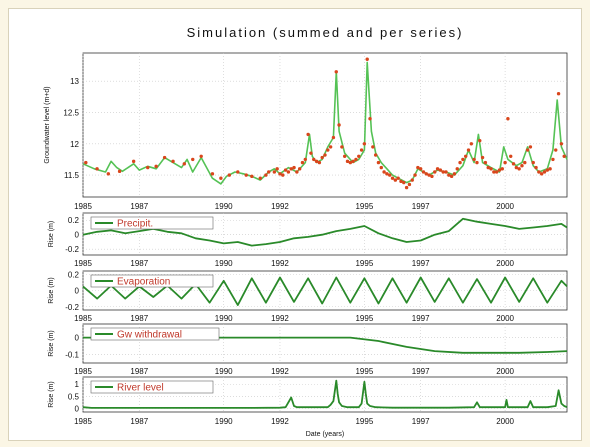  I want to click on legend-label: River level, so click(140, 388).